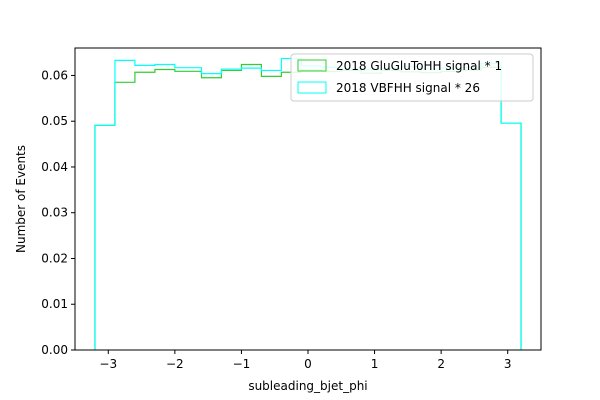  What do you see at coordinates (312, 87) in the screenshot?
I see `legend-swatch-vbfhh` at bounding box center [312, 87].